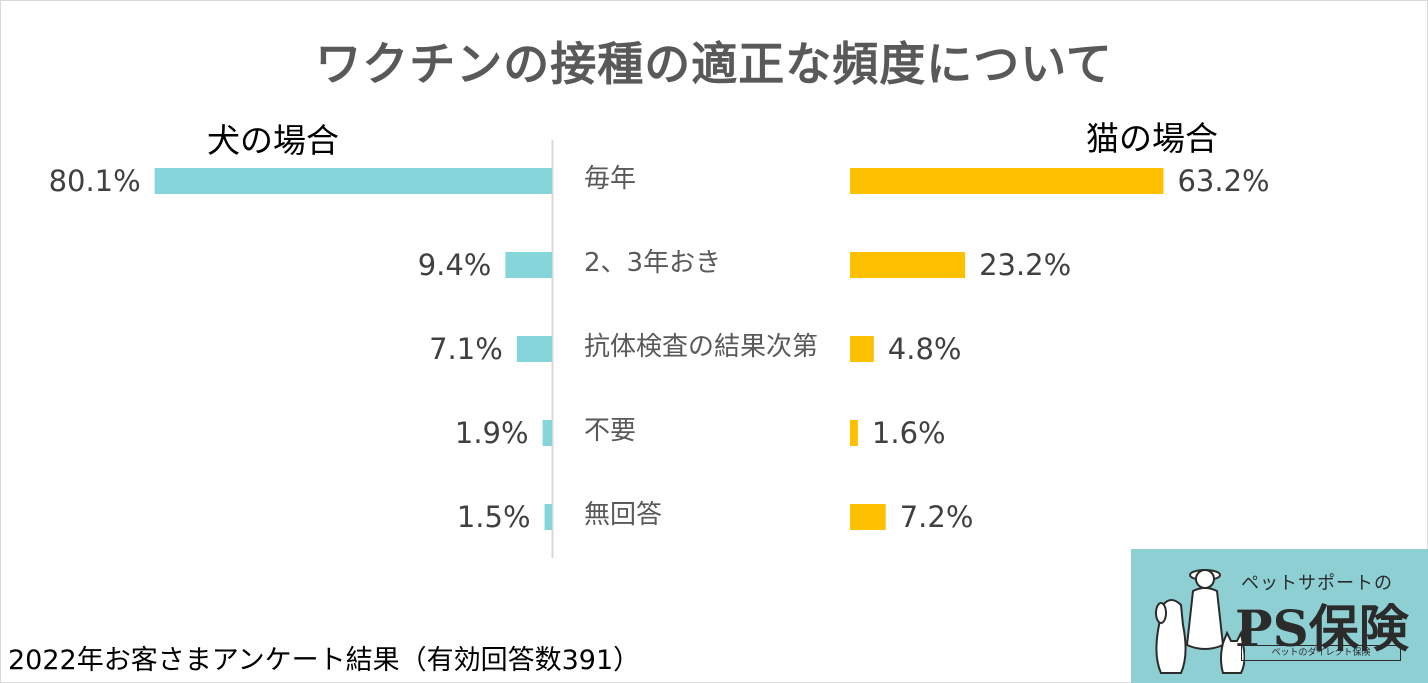 Image resolution: width=1428 pixels, height=683 pixels. What do you see at coordinates (925, 349) in the screenshot?
I see `cat-value-label-2: 4.8%` at bounding box center [925, 349].